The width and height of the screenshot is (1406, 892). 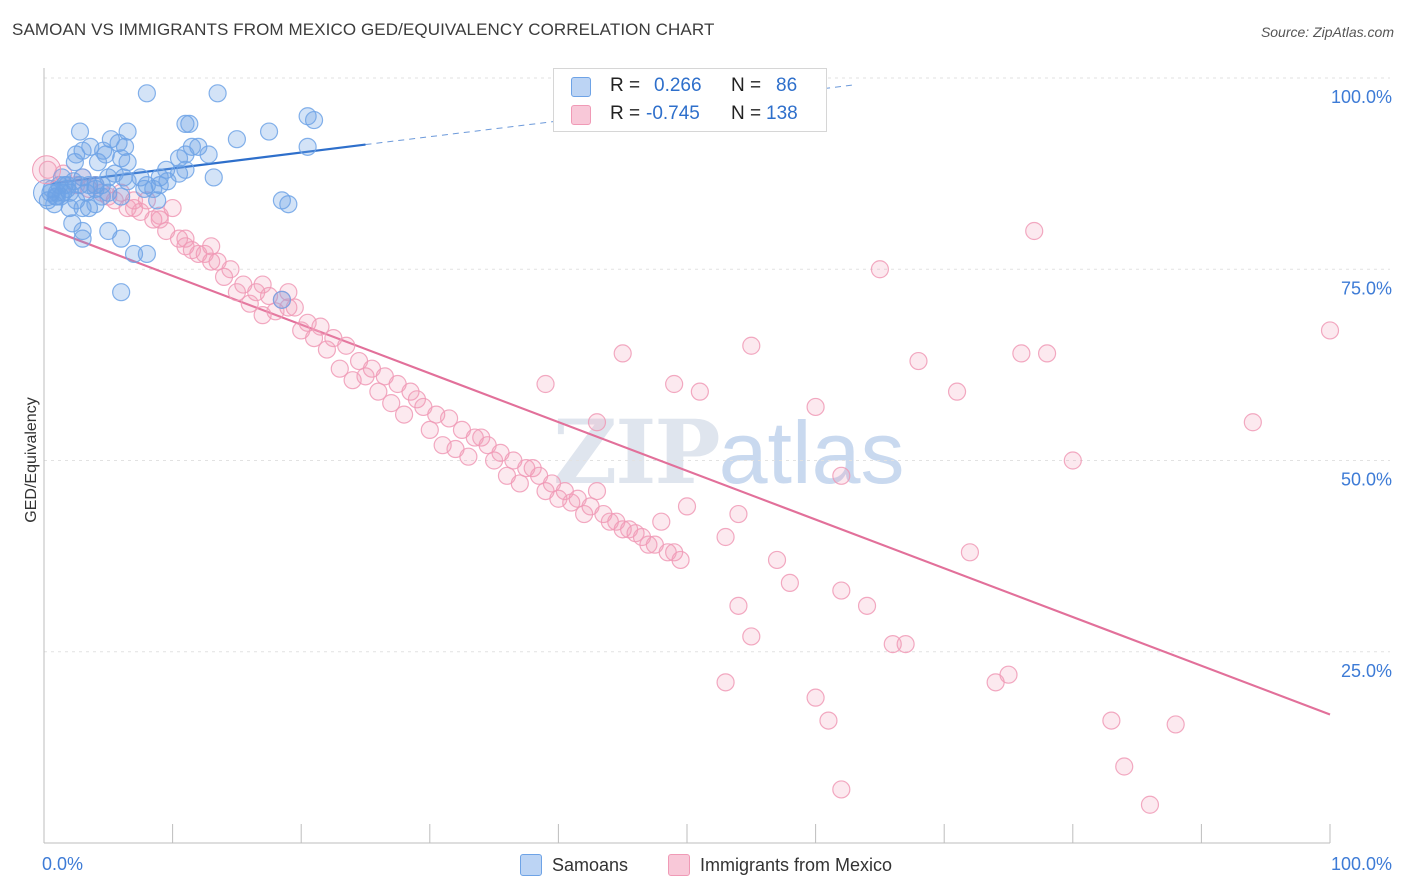 What do you see at coordinates (531, 865) in the screenshot?
I see `samoans-legend-swatch` at bounding box center [531, 865].